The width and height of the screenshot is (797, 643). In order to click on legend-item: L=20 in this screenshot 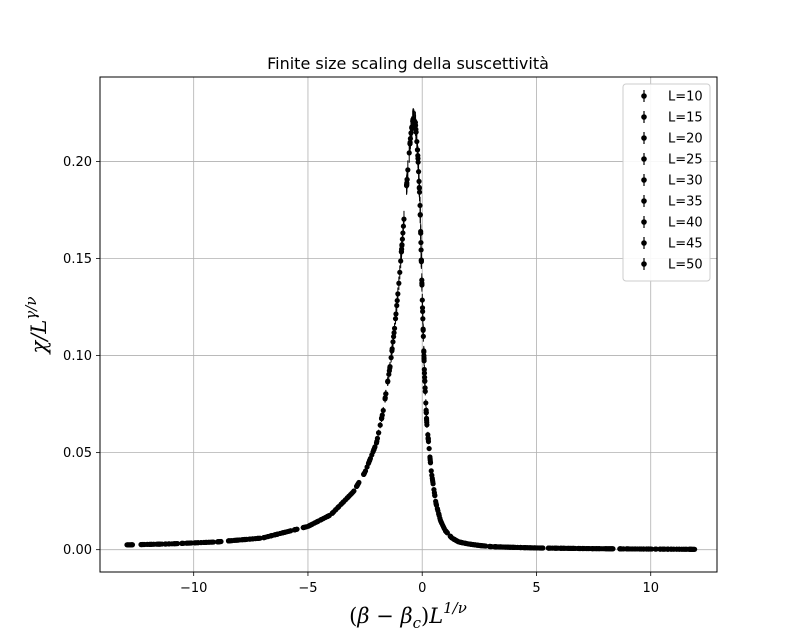, I will do `click(672, 139)`.